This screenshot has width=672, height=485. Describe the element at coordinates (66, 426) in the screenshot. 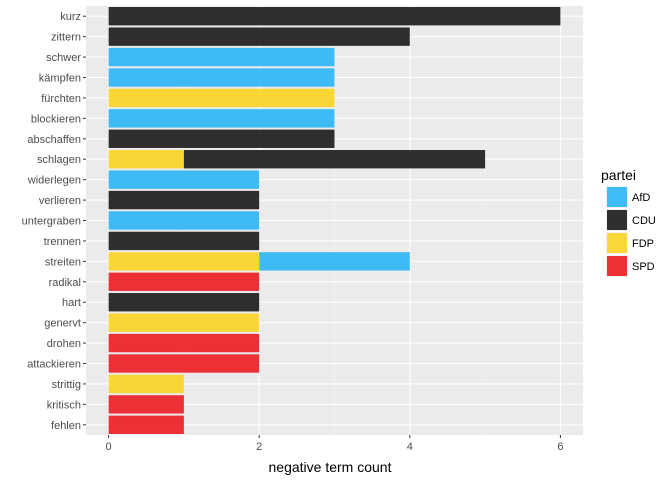

I see `y-tick-label: fehlen` at that location.